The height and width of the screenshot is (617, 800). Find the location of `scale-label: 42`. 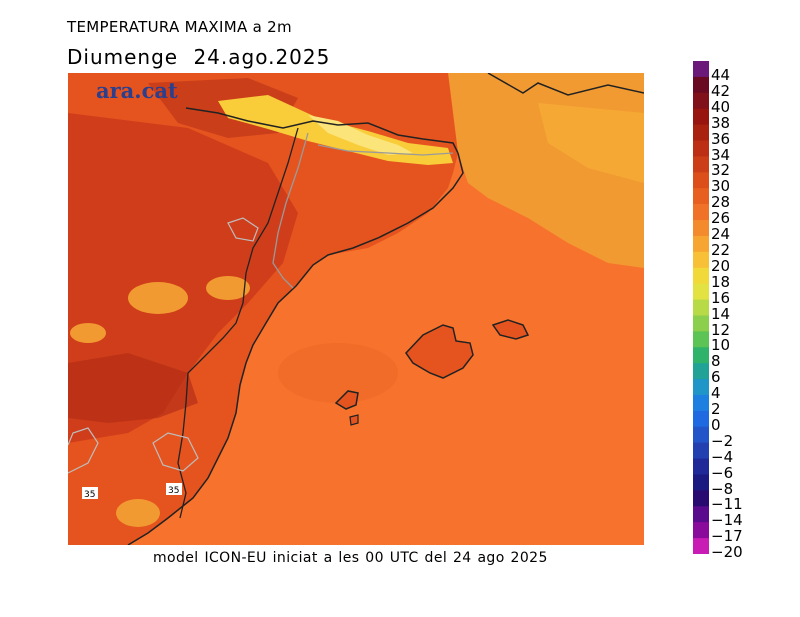

scale-label: 42 is located at coordinates (721, 90).